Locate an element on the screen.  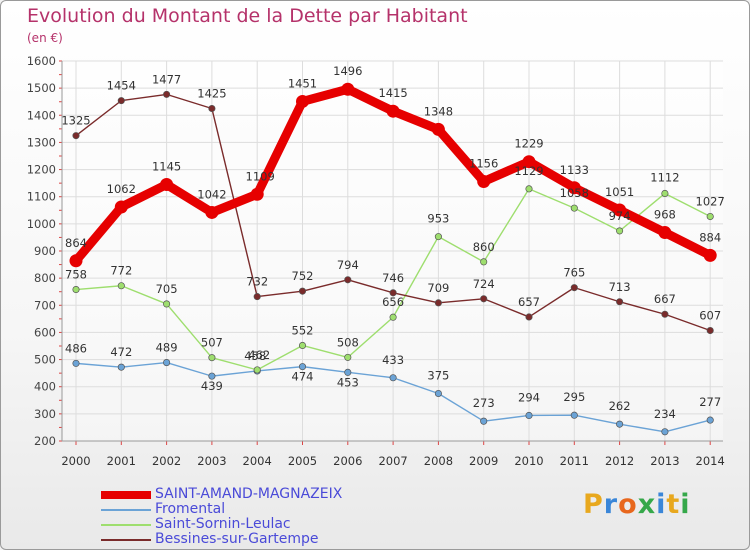
y-tick-label: 1600 is located at coordinates (41, 61).